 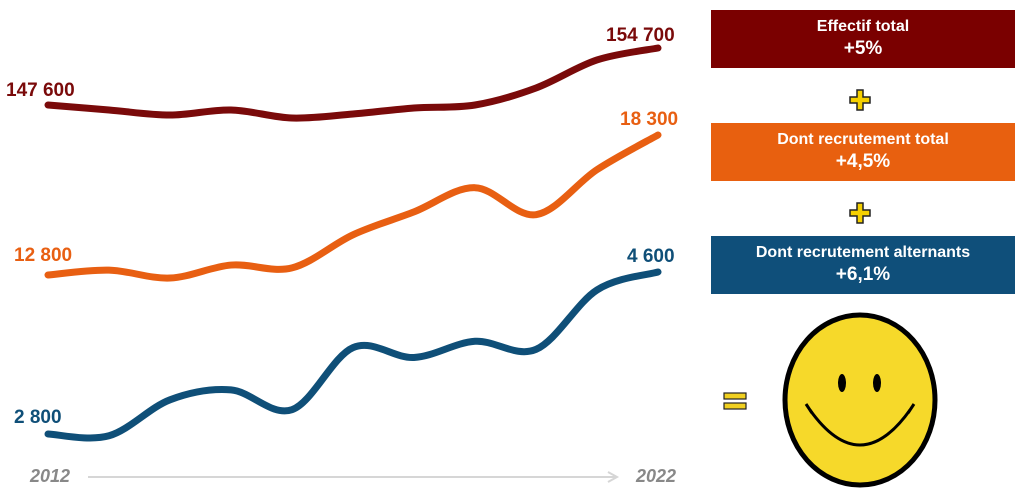 I want to click on x-axis-end-label: 2022, so click(x=656, y=476).